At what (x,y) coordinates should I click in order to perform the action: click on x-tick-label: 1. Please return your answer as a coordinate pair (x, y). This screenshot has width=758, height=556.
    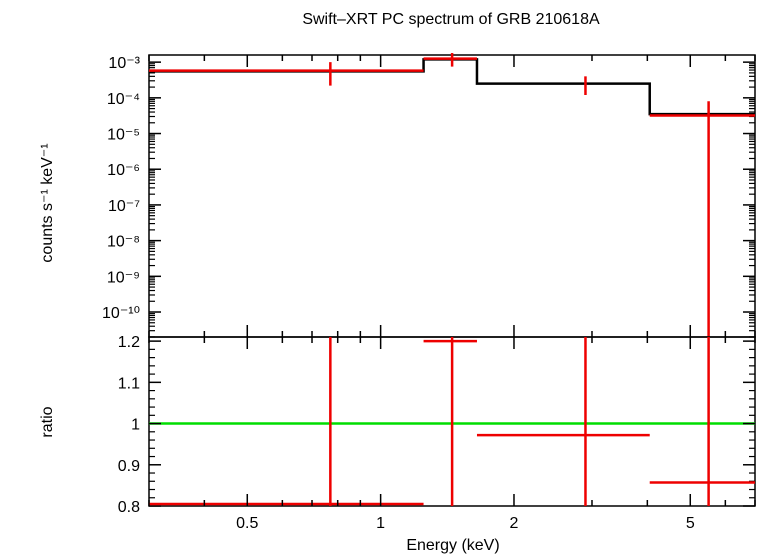
    Looking at the image, I should click on (380, 523).